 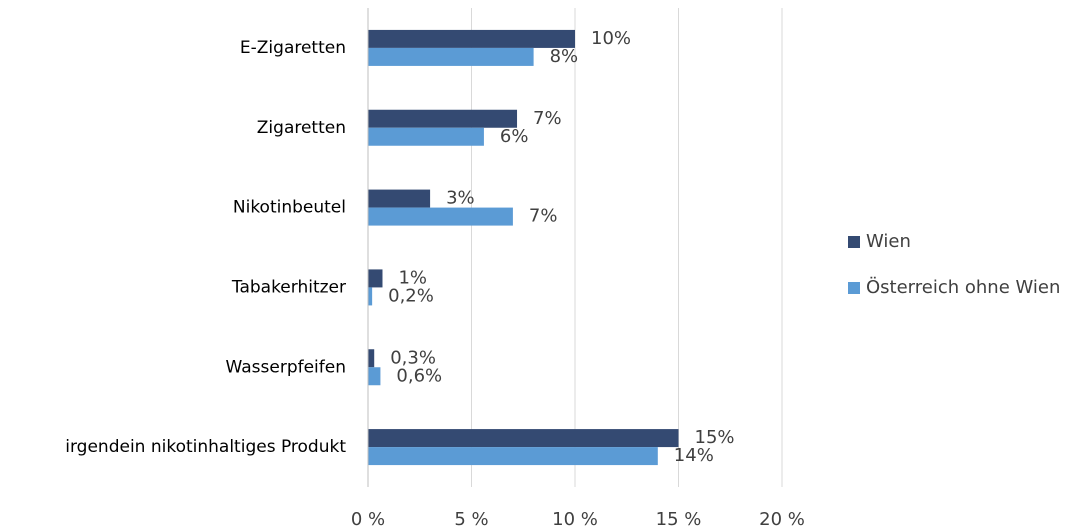 I want to click on y-tick-label: Wasserpfeifen, so click(x=286, y=367).